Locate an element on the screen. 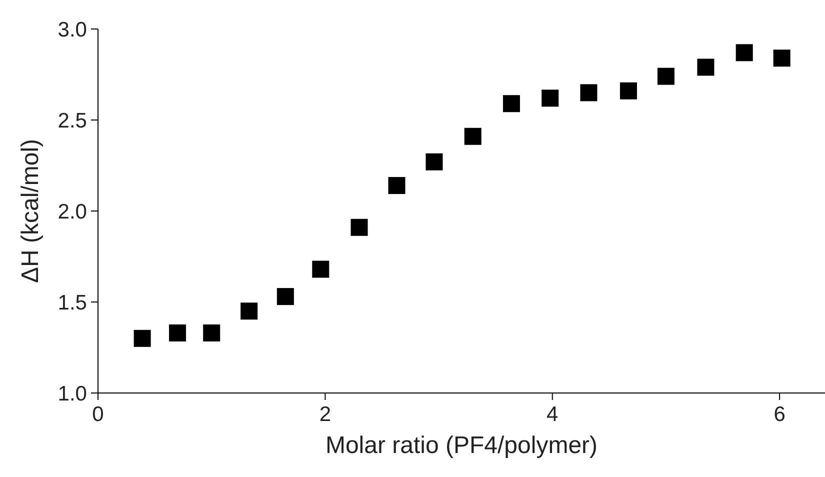 The height and width of the screenshot is (477, 825). x-axis-title: Molar ratio (PF4/polymer) is located at coordinates (461, 445).